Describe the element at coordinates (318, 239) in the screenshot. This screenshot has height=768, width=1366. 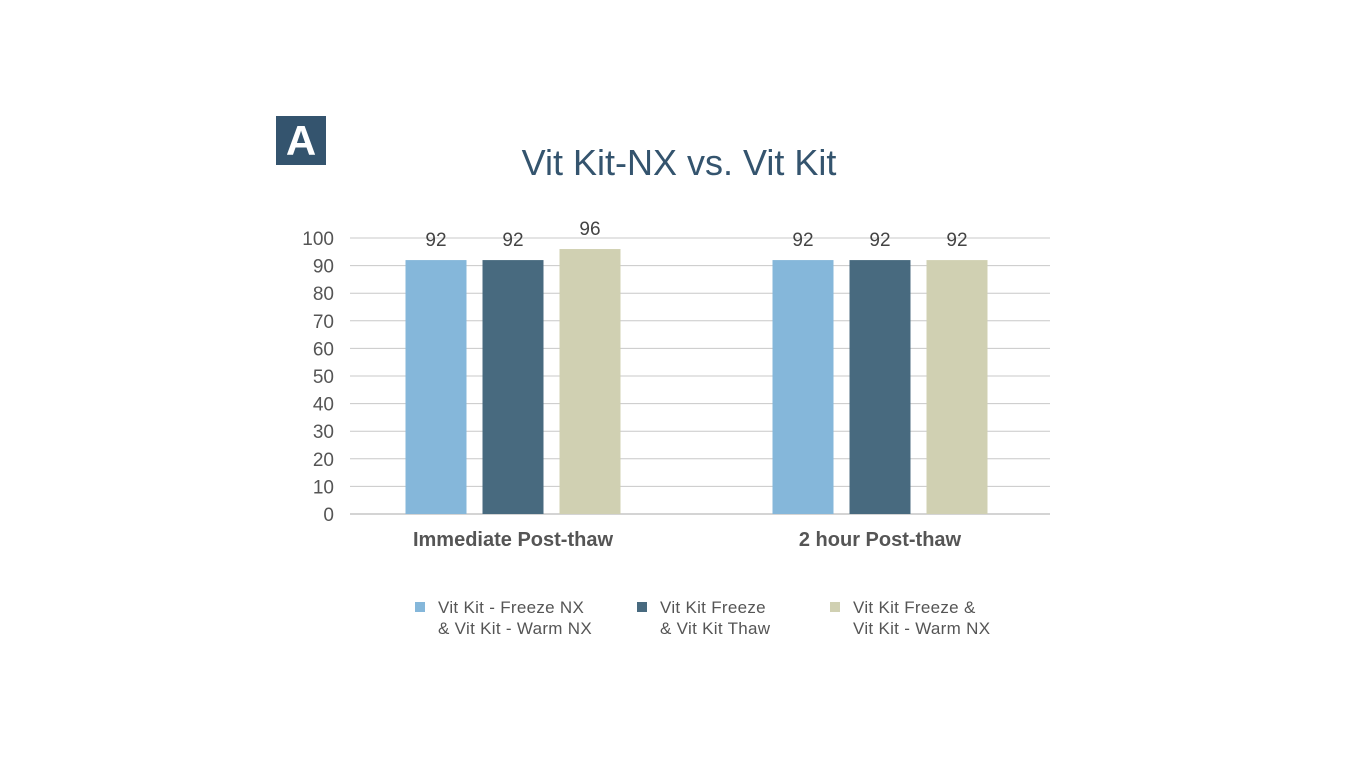
I see `y-tick-label: 100` at that location.